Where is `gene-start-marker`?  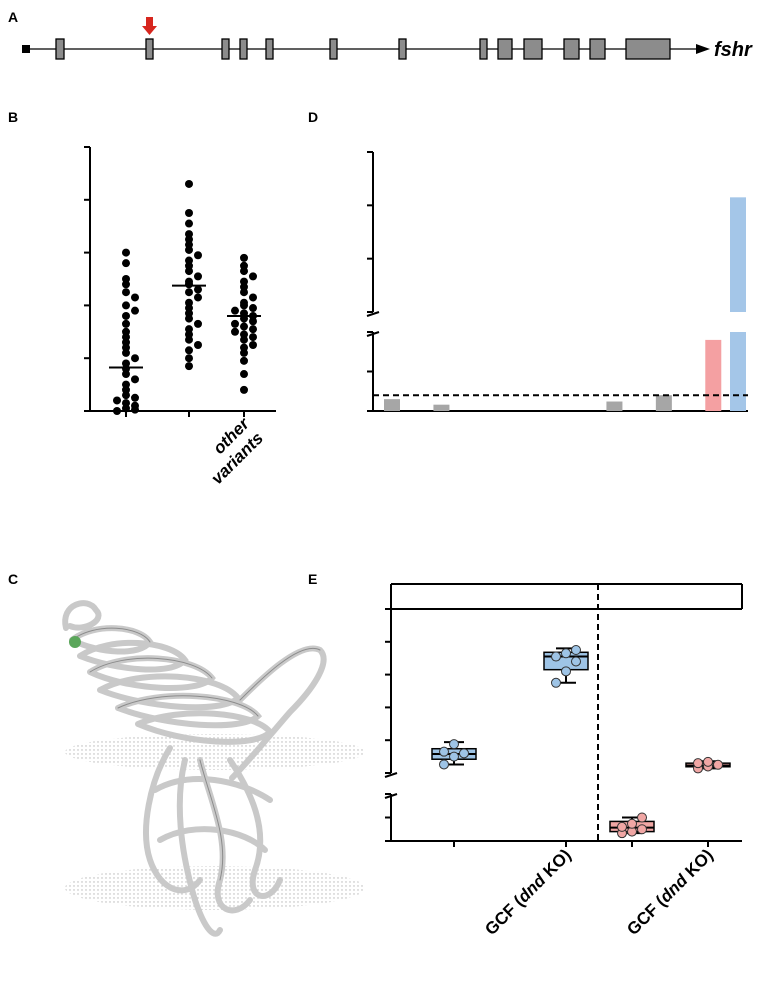 gene-start-marker is located at coordinates (26, 49).